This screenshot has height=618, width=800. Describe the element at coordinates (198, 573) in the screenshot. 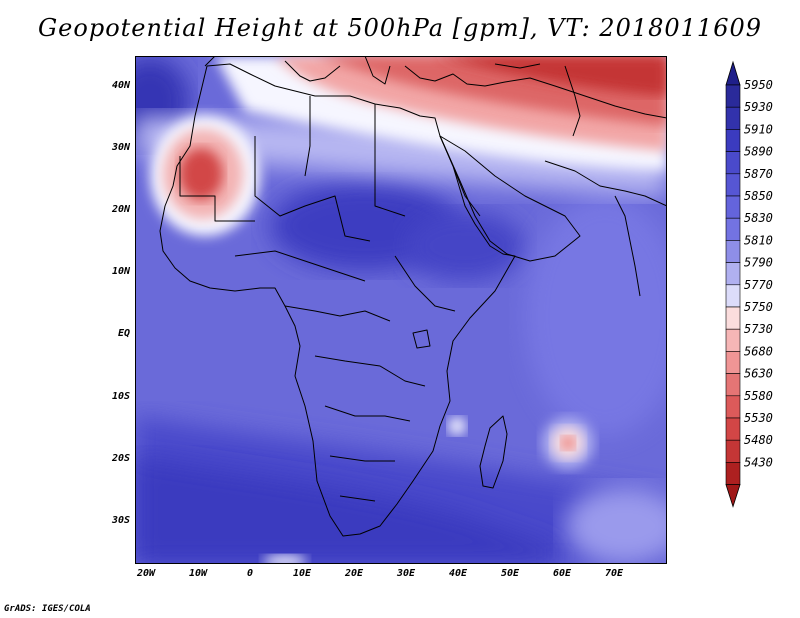

I see `lon-label-10w: 10W` at that location.